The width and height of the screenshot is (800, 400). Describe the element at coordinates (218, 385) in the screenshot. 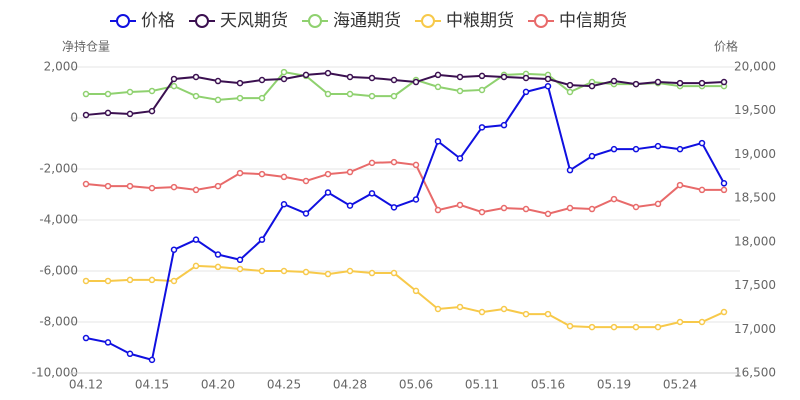

I see `x-tick-label: 04.20` at that location.